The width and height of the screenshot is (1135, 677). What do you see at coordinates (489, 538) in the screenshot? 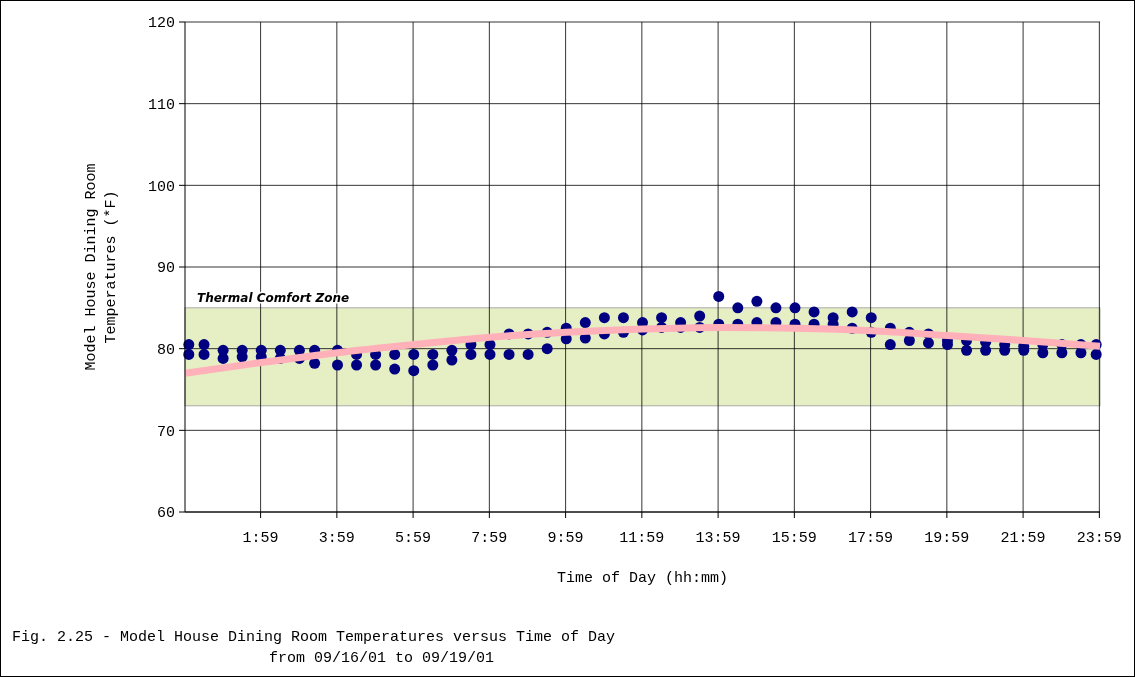
I see `x-tick-label: 7:59` at bounding box center [489, 538].